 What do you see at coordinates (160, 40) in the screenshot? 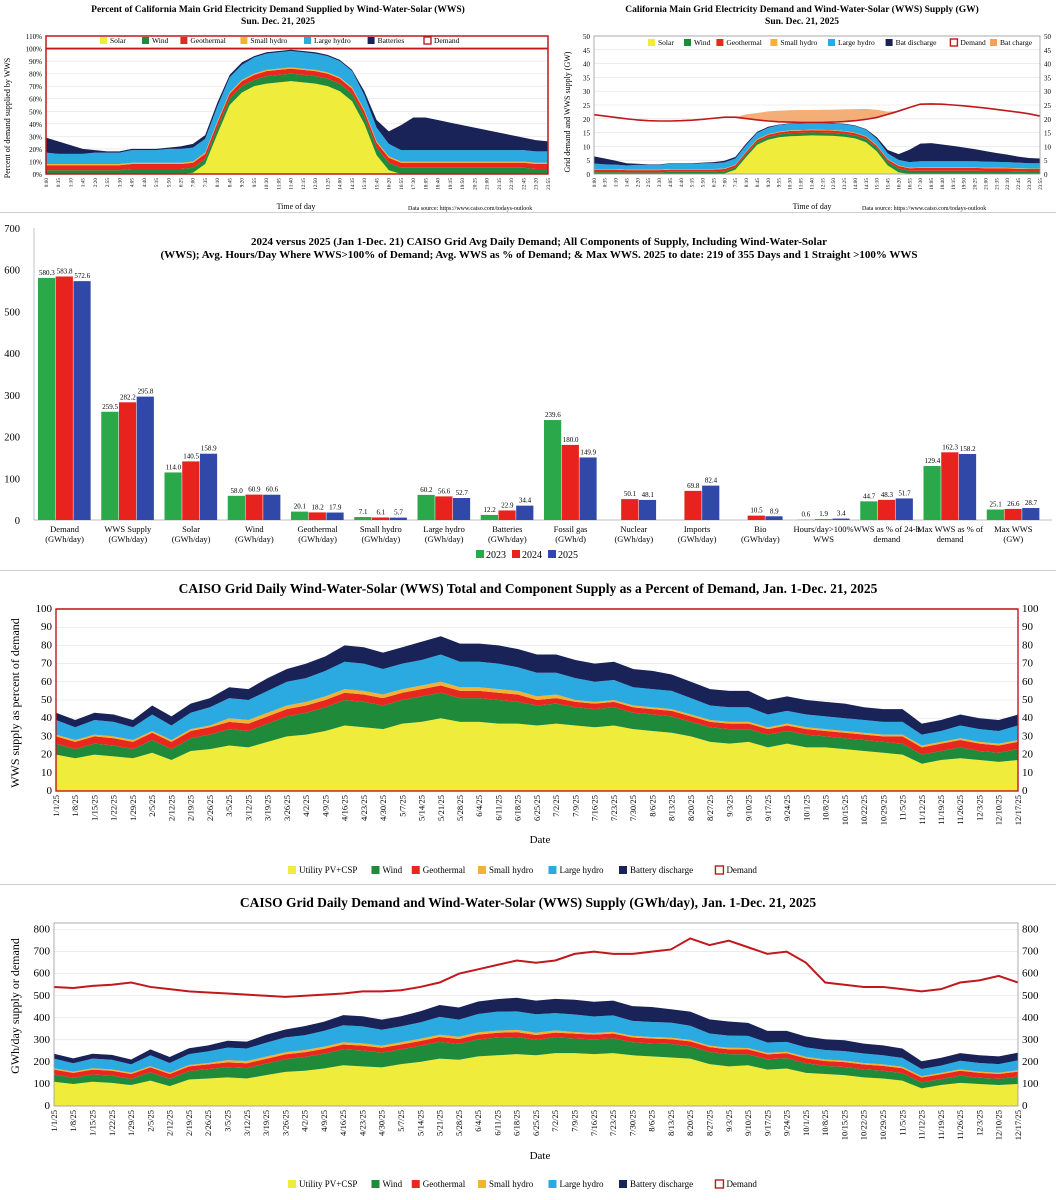
I see `legend-label: Wind` at bounding box center [160, 40].